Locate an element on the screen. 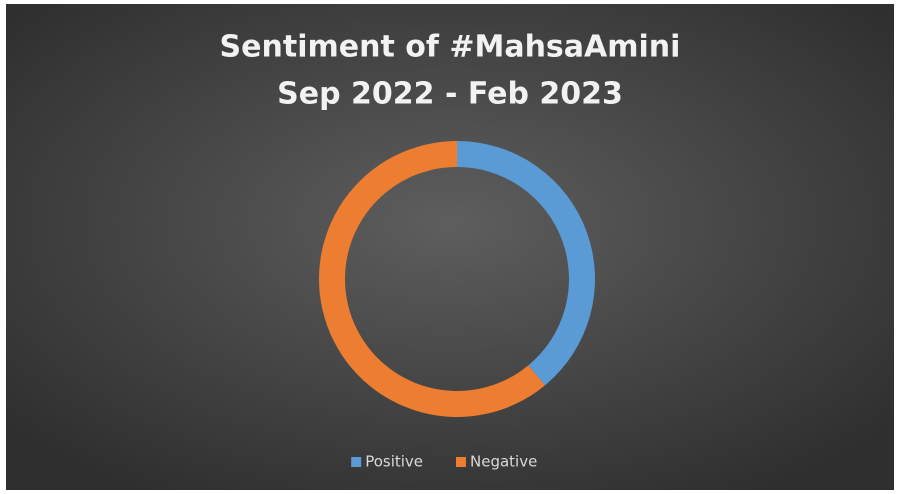 The width and height of the screenshot is (901, 494). legend-label: Positive is located at coordinates (394, 462).